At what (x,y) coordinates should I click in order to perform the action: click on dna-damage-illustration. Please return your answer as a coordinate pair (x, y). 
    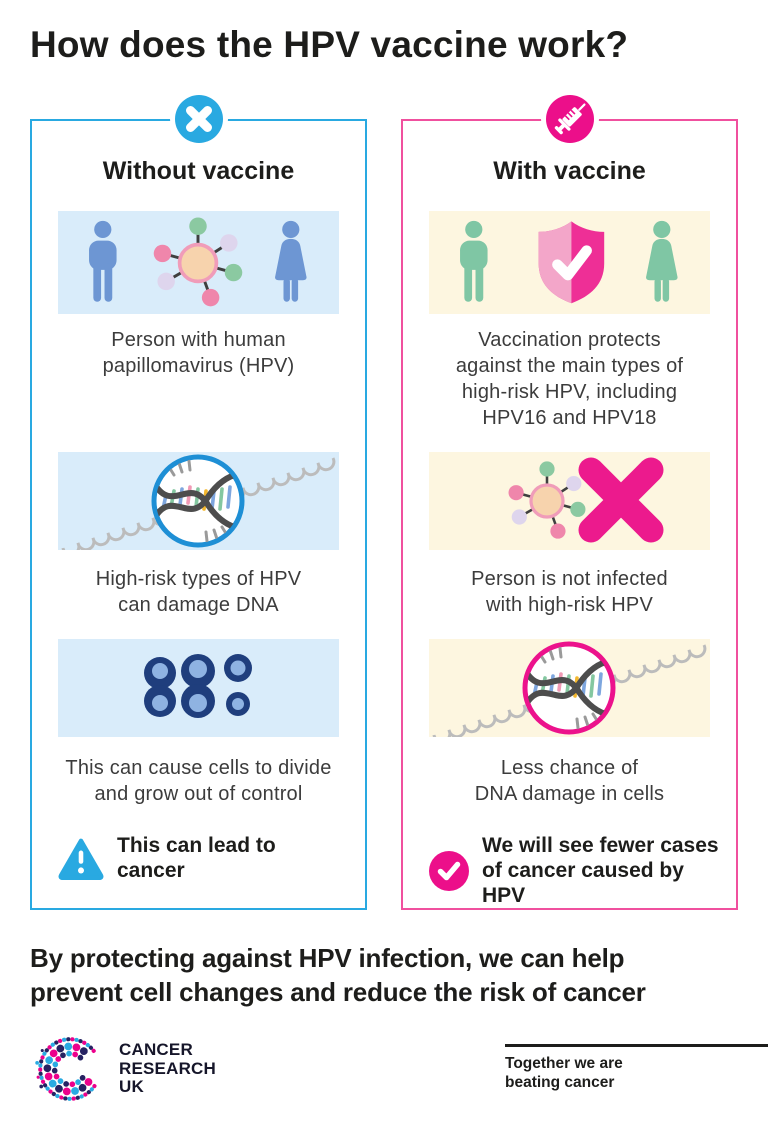
    Looking at the image, I should click on (198, 501).